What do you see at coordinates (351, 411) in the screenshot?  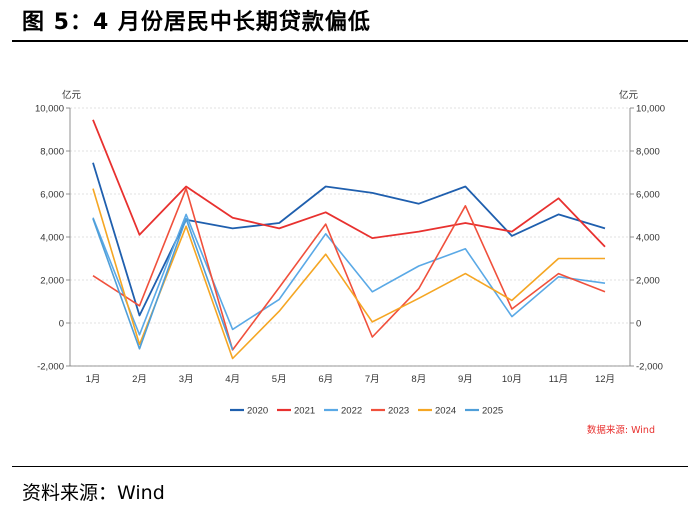 I see `legend-label-2022: 2022` at bounding box center [351, 411].